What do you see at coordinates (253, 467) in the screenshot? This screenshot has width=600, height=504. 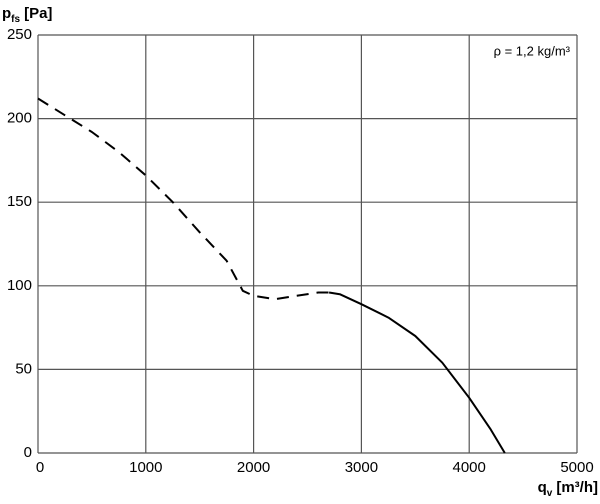 I see `x-tick-label: 2000` at bounding box center [253, 467].